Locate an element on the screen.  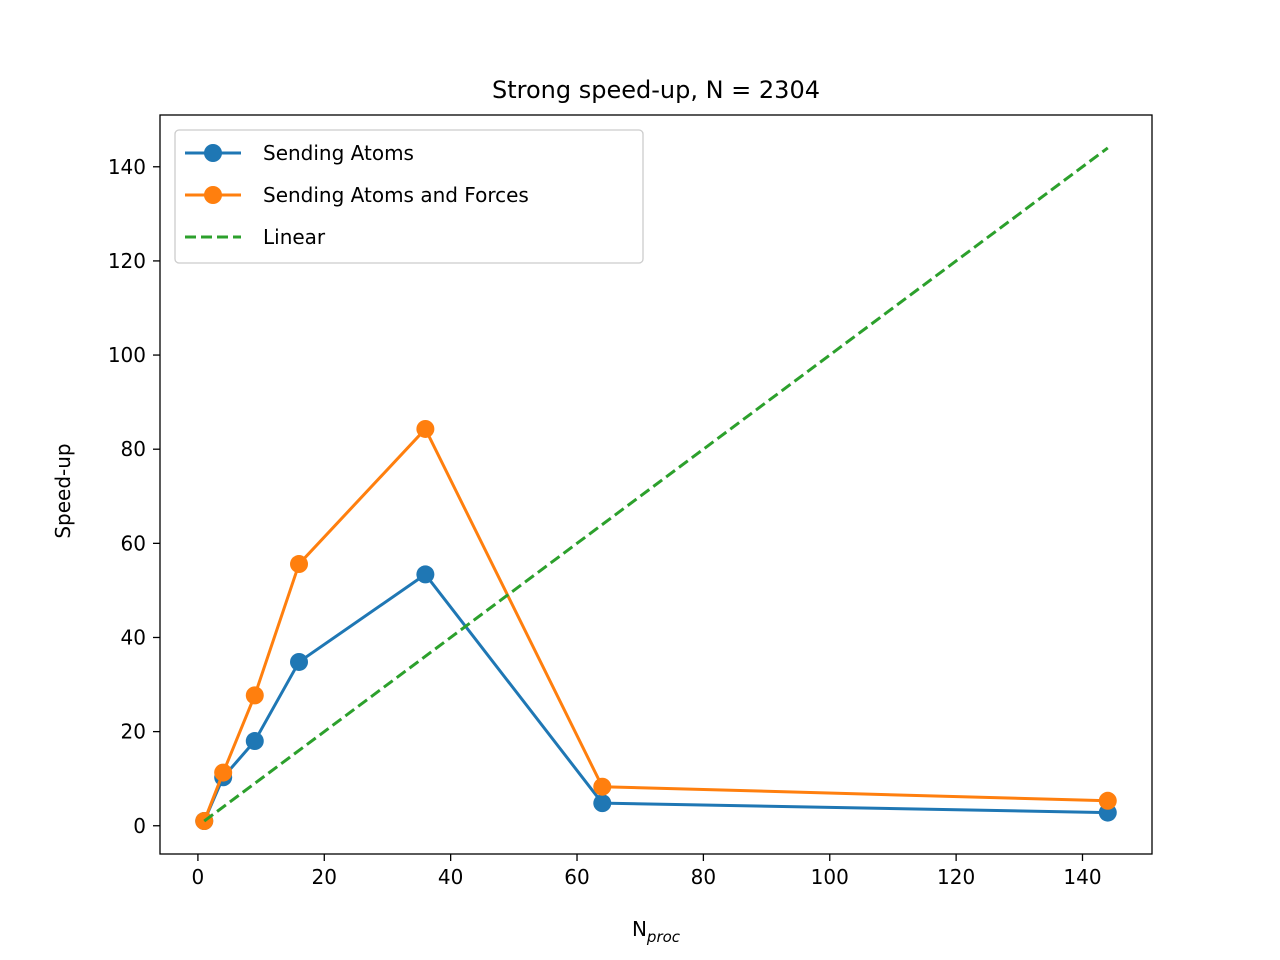
y-axis-label: Speed-up is located at coordinates (63, 490).